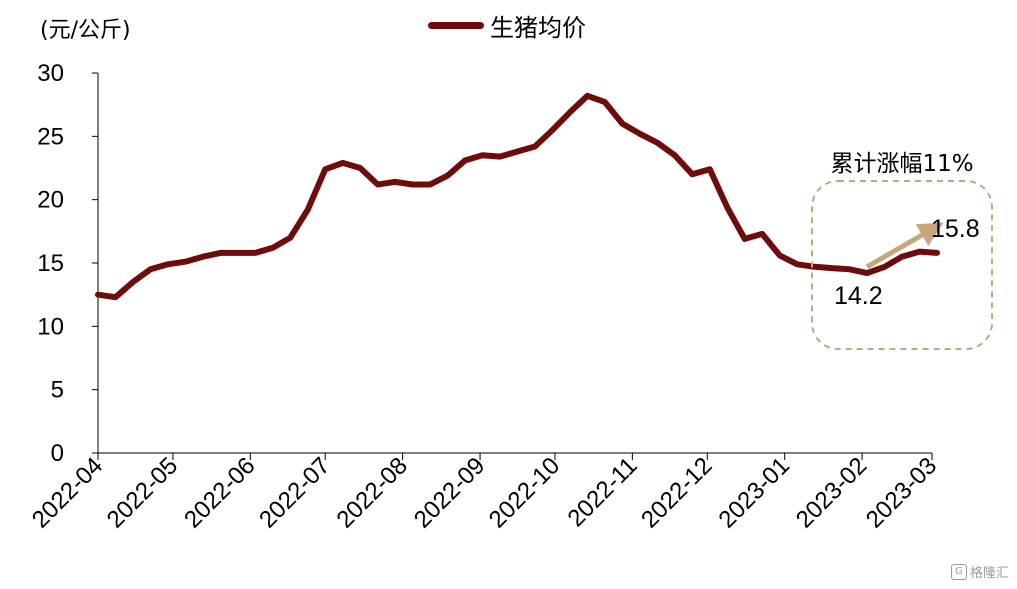 The image size is (1017, 589). What do you see at coordinates (50, 200) in the screenshot?
I see `y-tick-label: 20` at bounding box center [50, 200].